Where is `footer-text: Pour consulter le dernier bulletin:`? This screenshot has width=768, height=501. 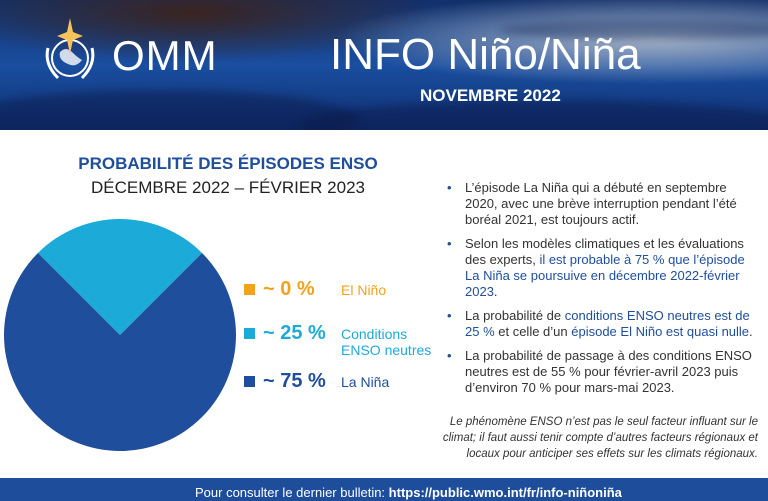
footer-text: Pour consulter le dernier bulletin: is located at coordinates (292, 492).